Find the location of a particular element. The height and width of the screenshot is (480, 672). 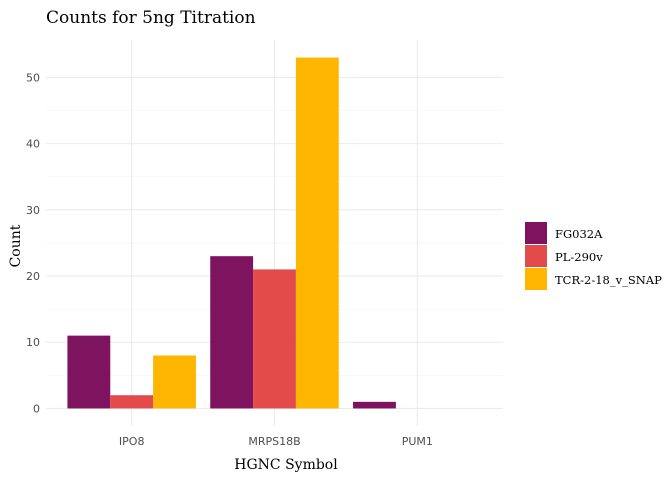

y-tick-label: 0 is located at coordinates (36, 408).